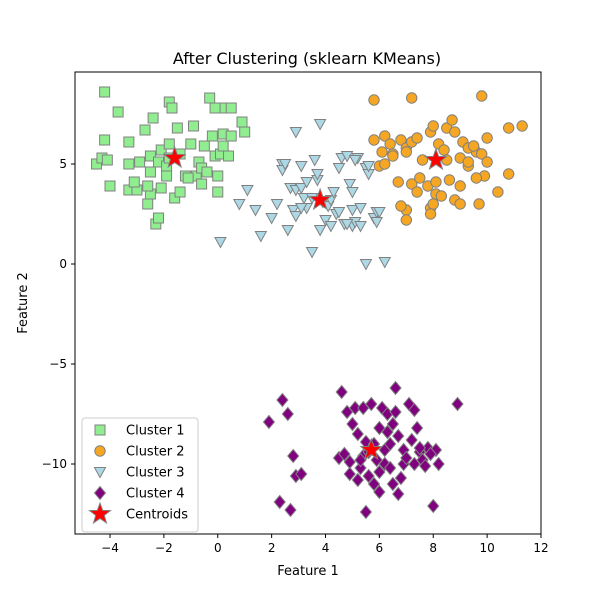  What do you see at coordinates (218, 548) in the screenshot?
I see `x-tick-label: 0` at bounding box center [218, 548].